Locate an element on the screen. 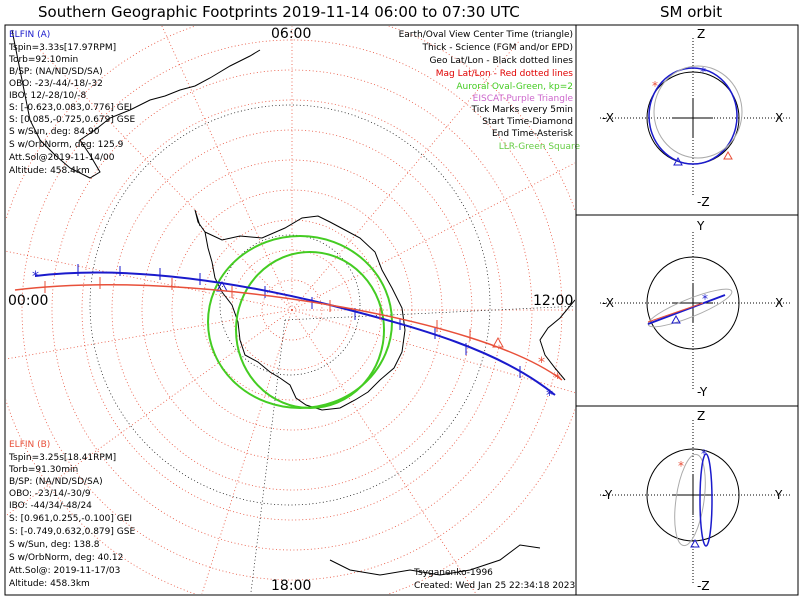 Image resolution: width=800 pixels, height=600 pixels. clock-left: 00:00 is located at coordinates (28, 301).